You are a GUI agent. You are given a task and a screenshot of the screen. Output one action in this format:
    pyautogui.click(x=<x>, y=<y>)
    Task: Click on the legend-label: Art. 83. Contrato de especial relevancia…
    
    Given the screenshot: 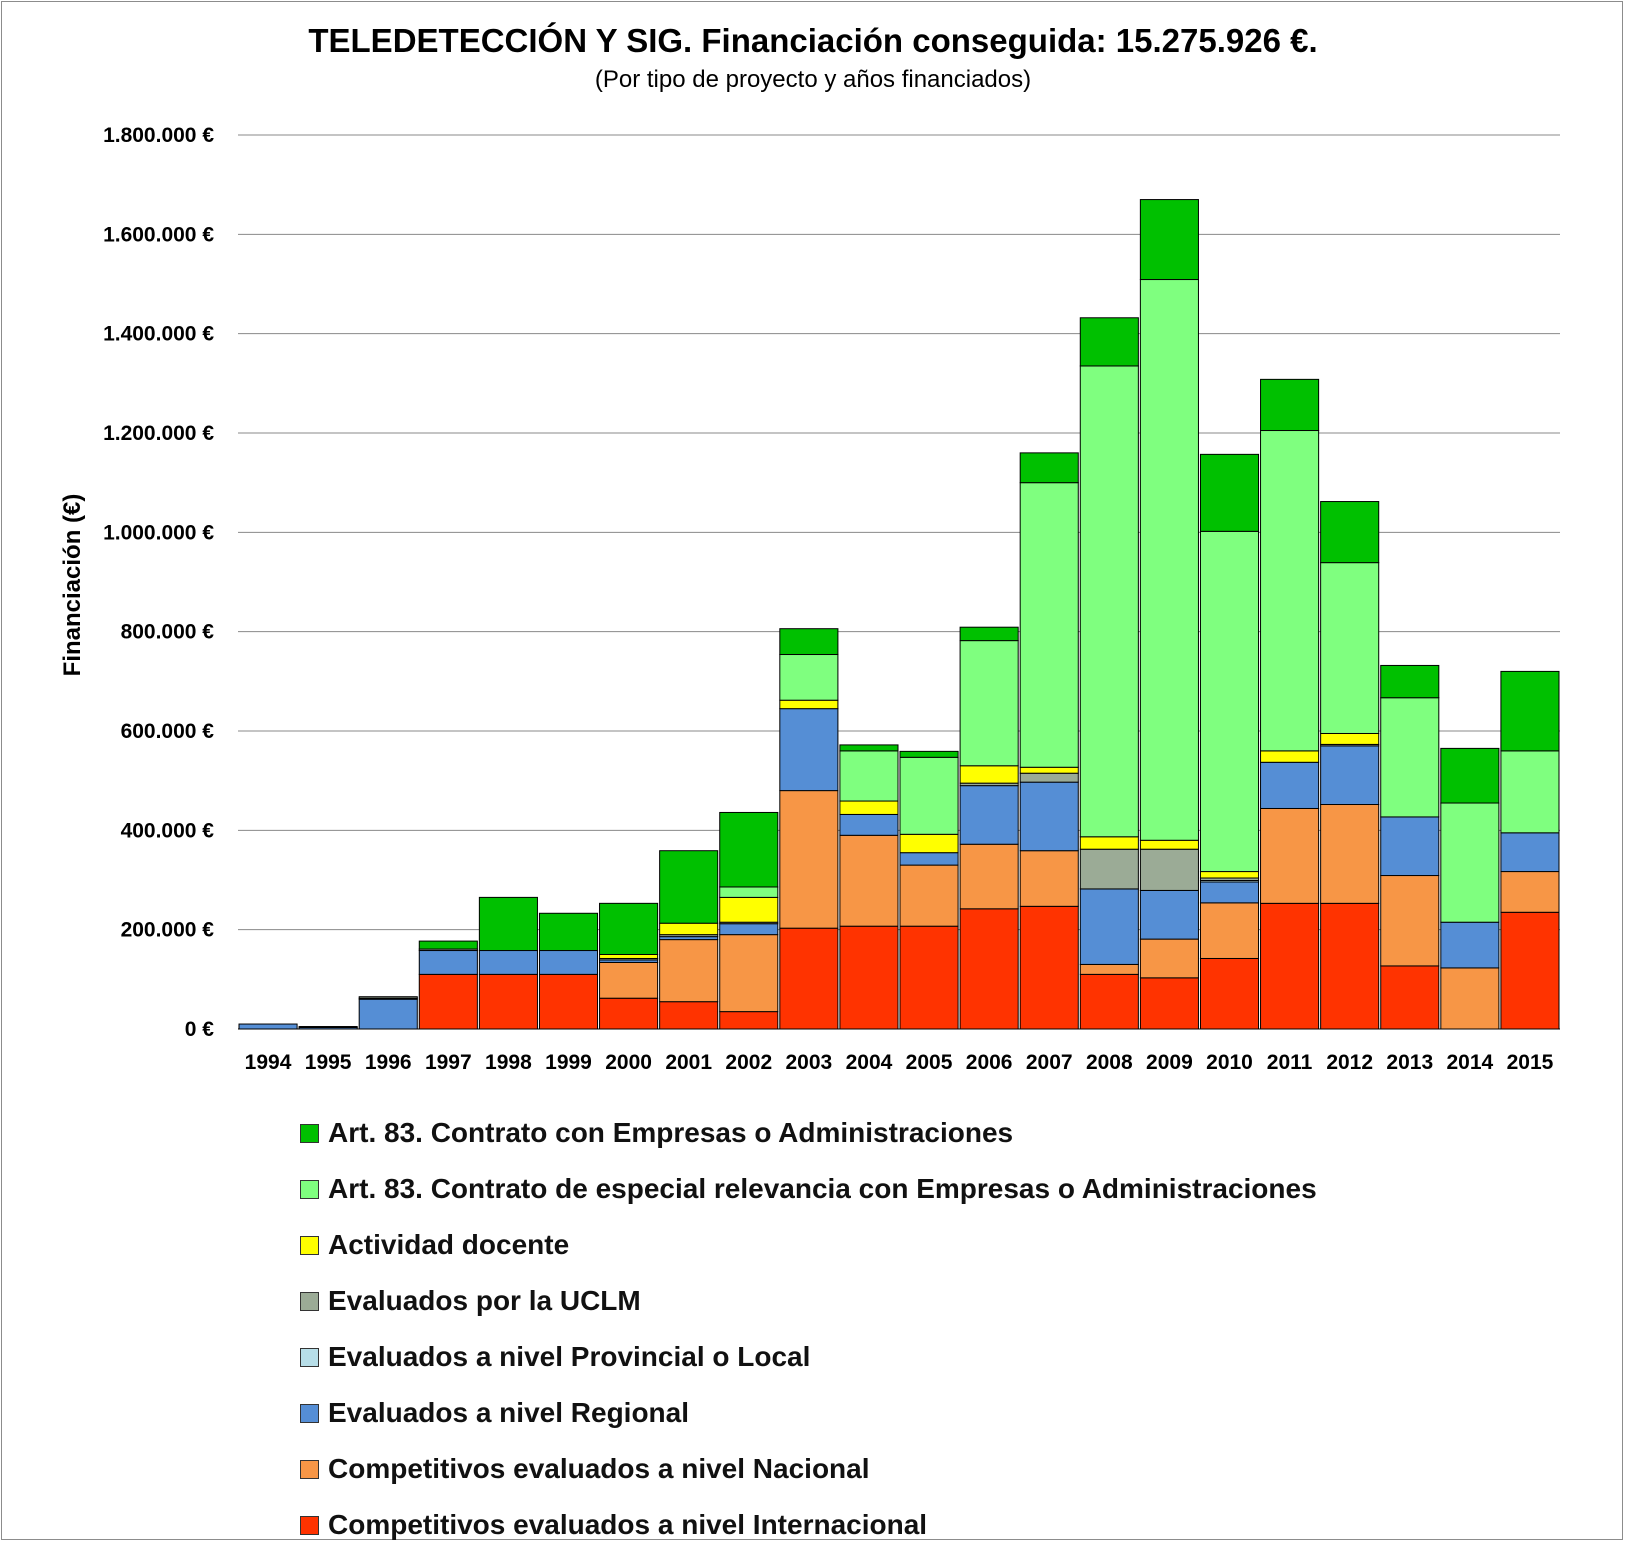 What is the action you would take?
    pyautogui.click(x=822, y=1188)
    